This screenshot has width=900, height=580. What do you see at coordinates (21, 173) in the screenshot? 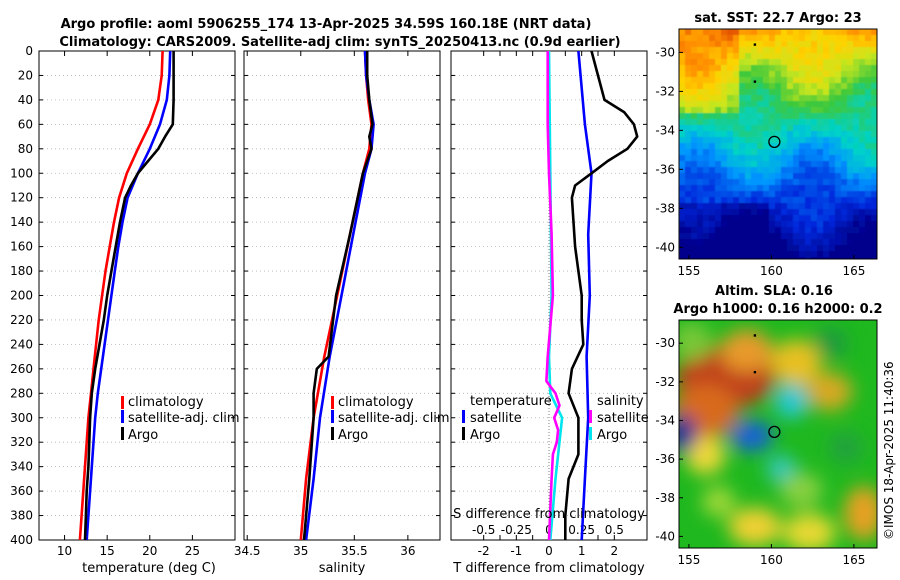
I see `depth-tick-label: 100` at bounding box center [21, 173].